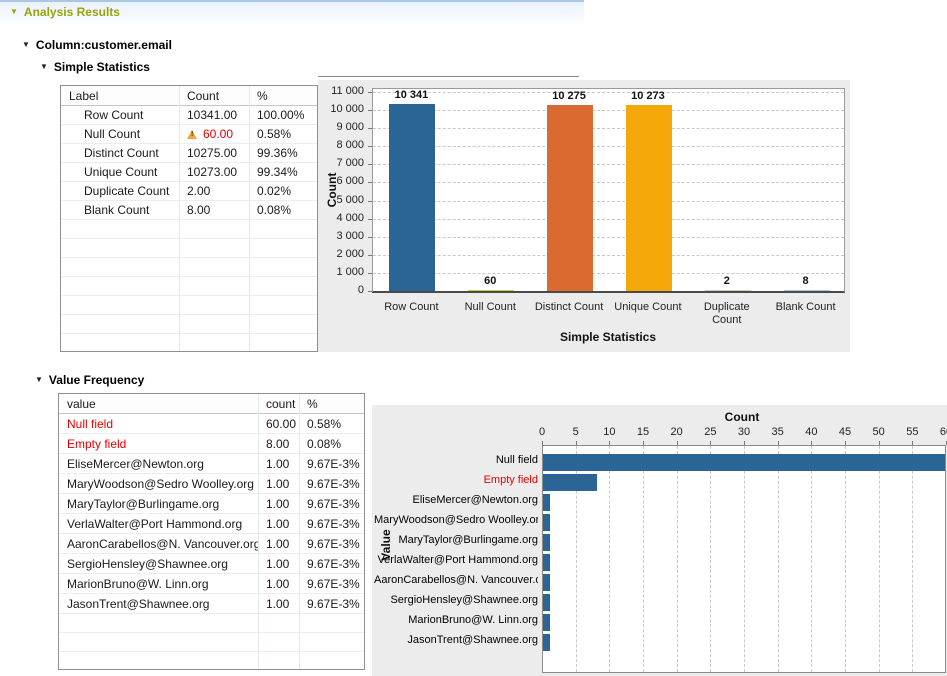 This screenshot has height=676, width=947. Describe the element at coordinates (569, 307) in the screenshot. I see `category-label: Distinct Count` at that location.